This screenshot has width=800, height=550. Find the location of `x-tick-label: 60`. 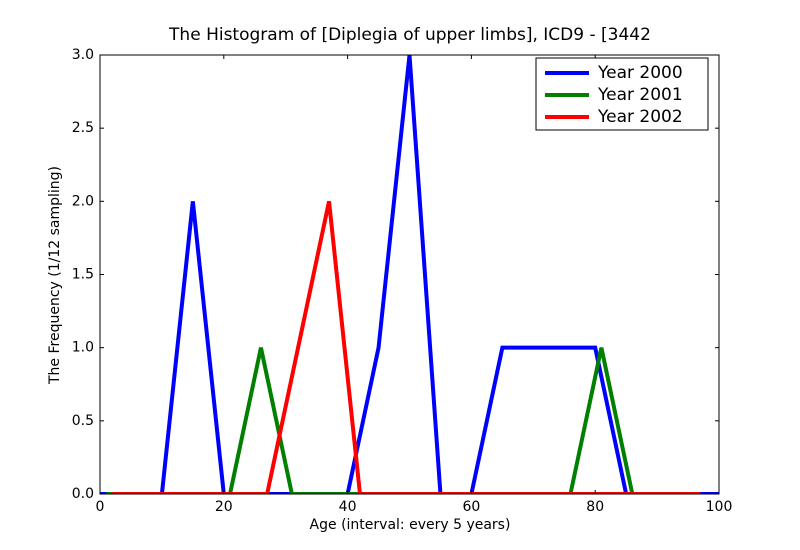

x-tick-label: 60 is located at coordinates (471, 507).